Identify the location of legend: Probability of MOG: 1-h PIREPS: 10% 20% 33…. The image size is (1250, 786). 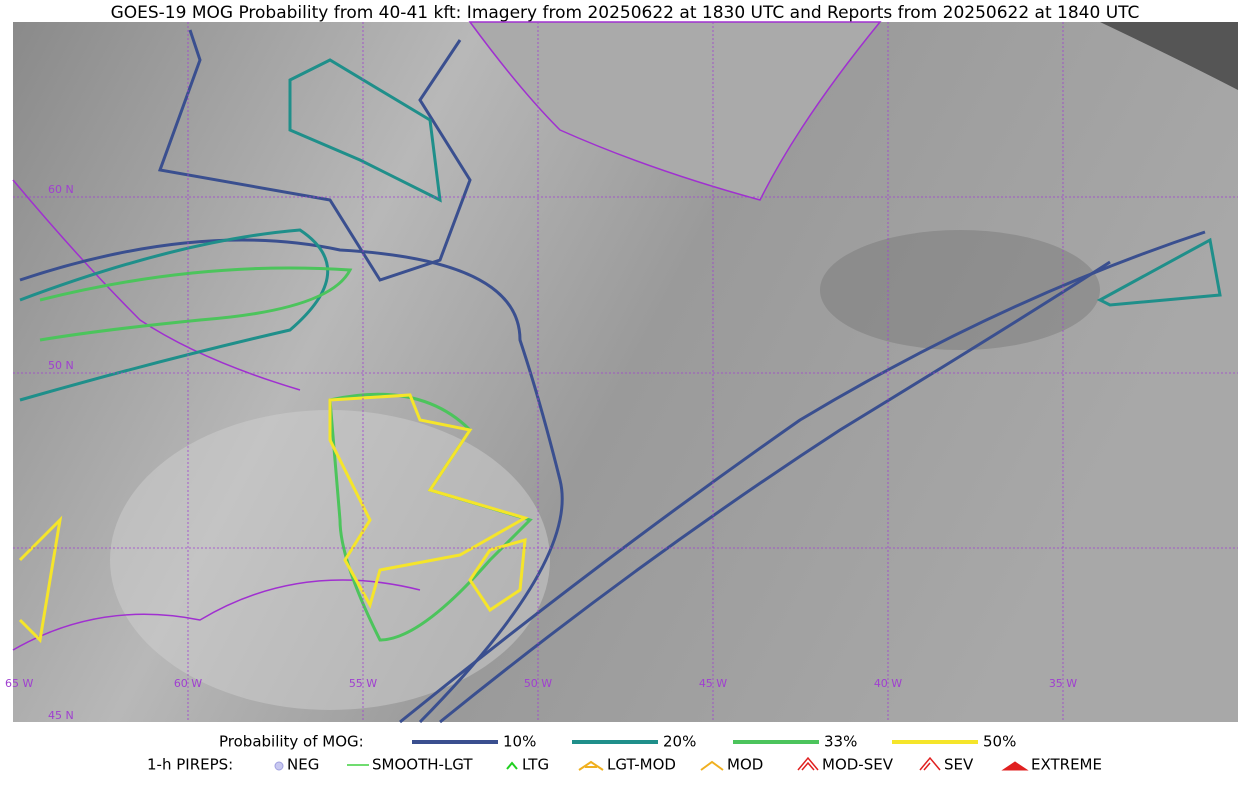
(624, 753).